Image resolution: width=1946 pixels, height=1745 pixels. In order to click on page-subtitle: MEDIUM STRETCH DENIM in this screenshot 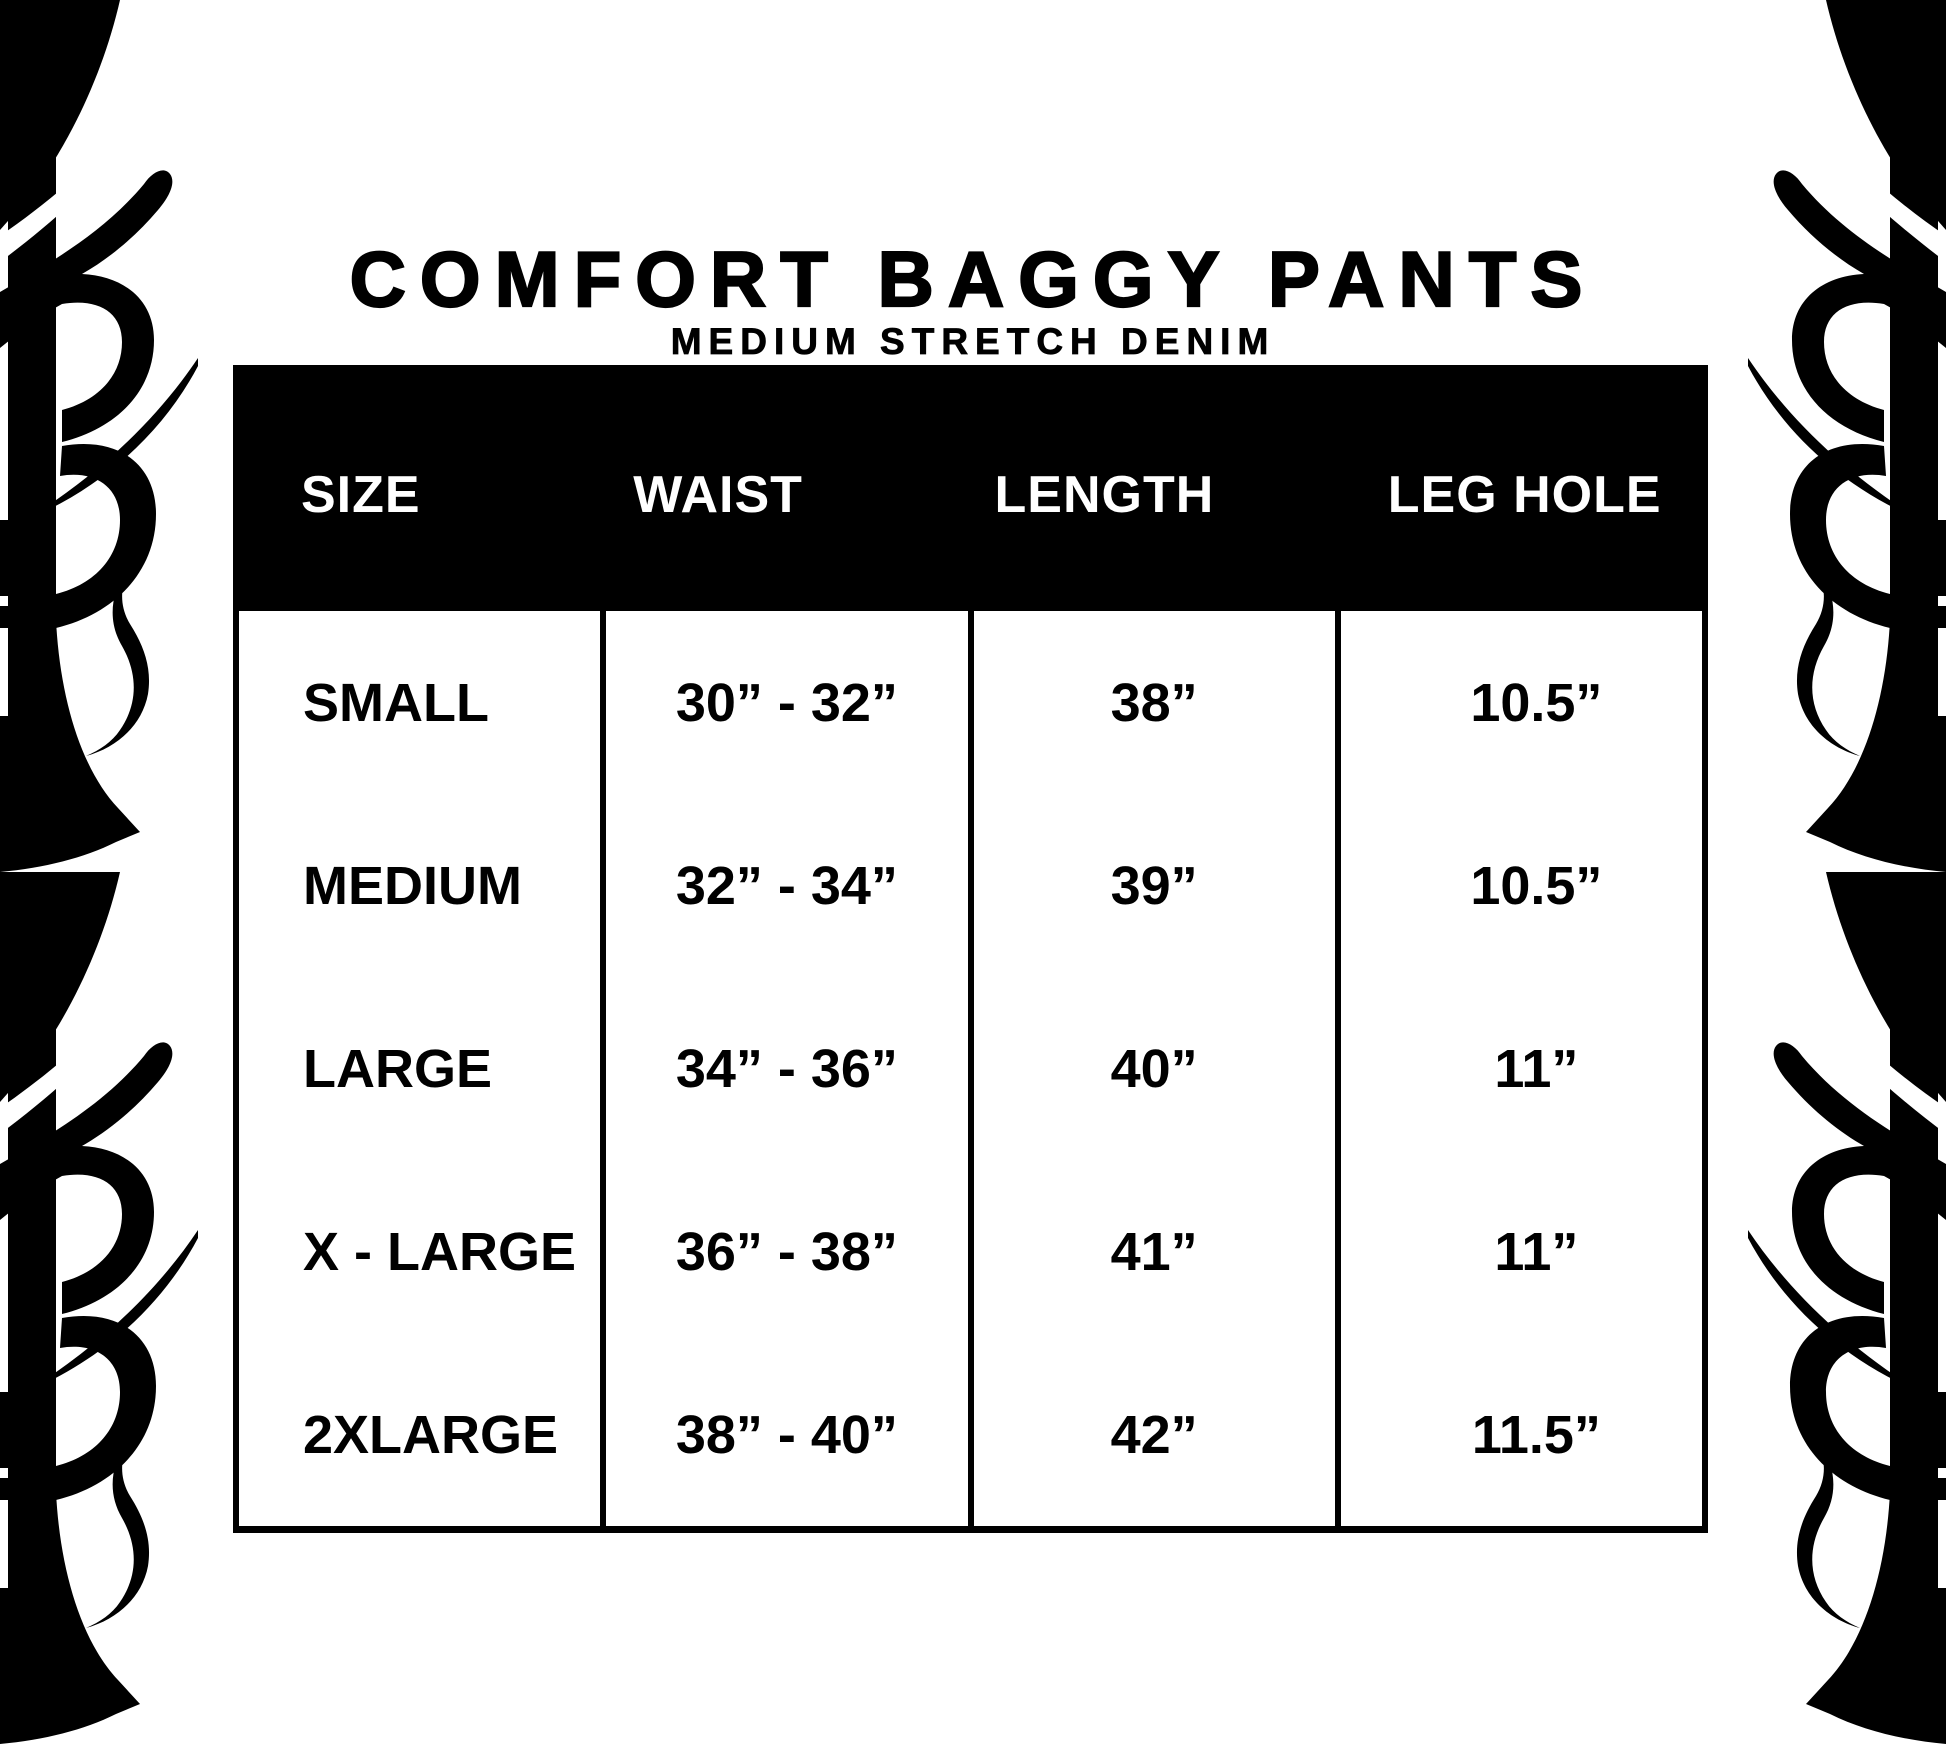, I will do `click(973, 341)`.